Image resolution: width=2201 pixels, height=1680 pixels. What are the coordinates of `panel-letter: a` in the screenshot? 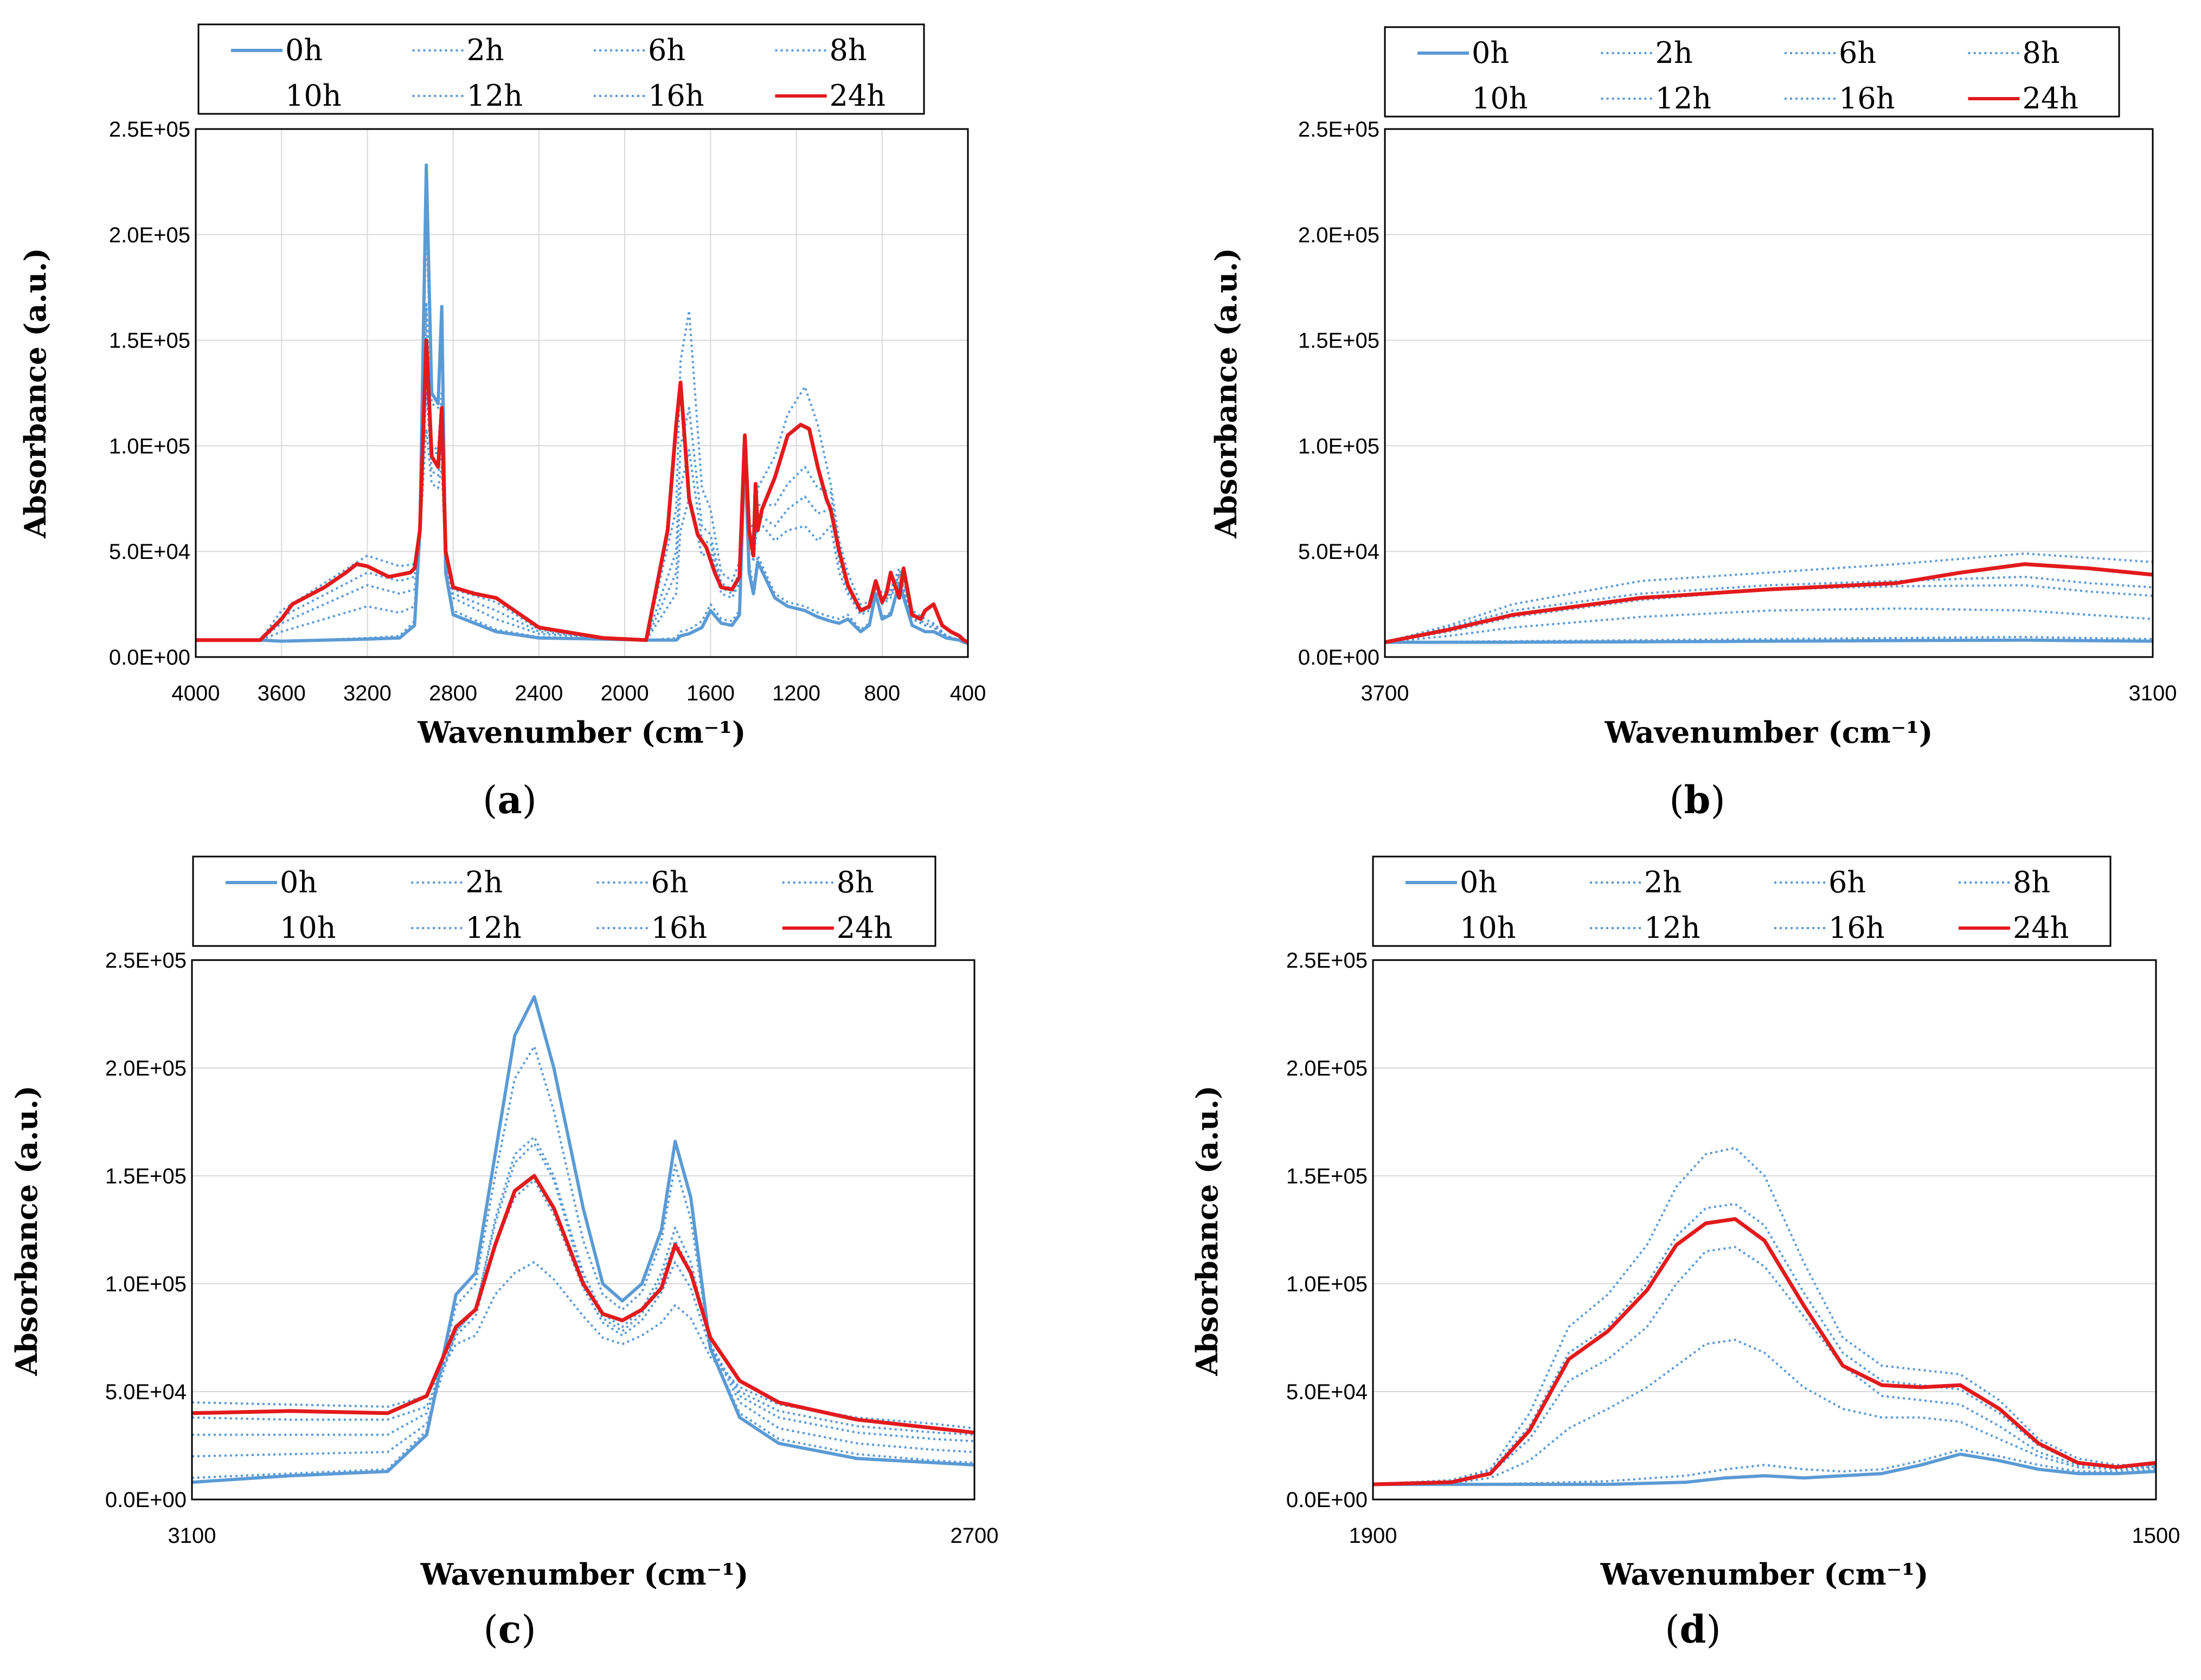 It's located at (510, 799).